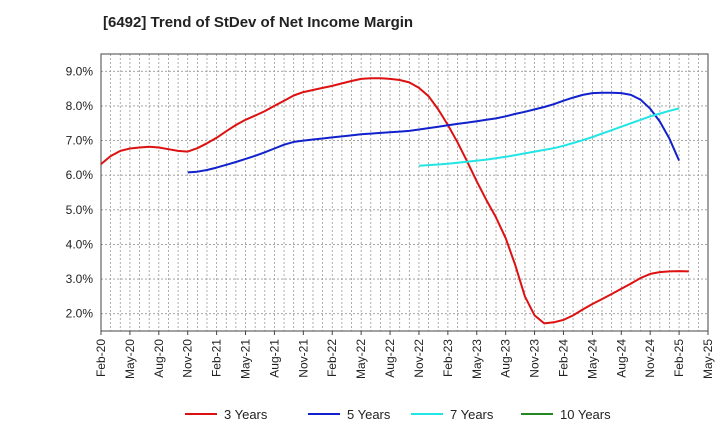 This screenshot has width=720, height=440. Describe the element at coordinates (585, 414) in the screenshot. I see `legend-label: 10 Years` at that location.